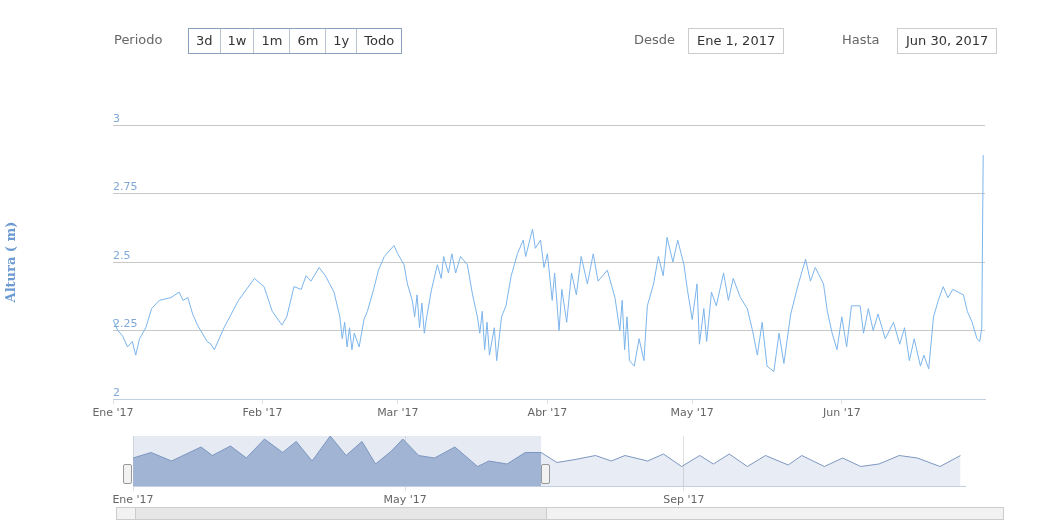  I want to click on y-tick-label: 2, so click(116, 392).